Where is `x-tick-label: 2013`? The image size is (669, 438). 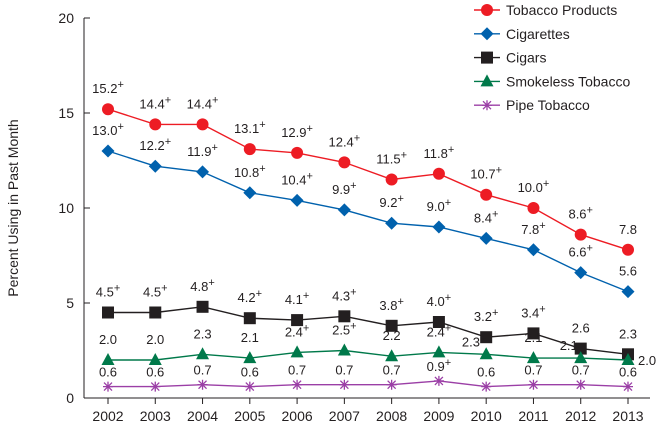 x-tick-label: 2013 is located at coordinates (627, 416).